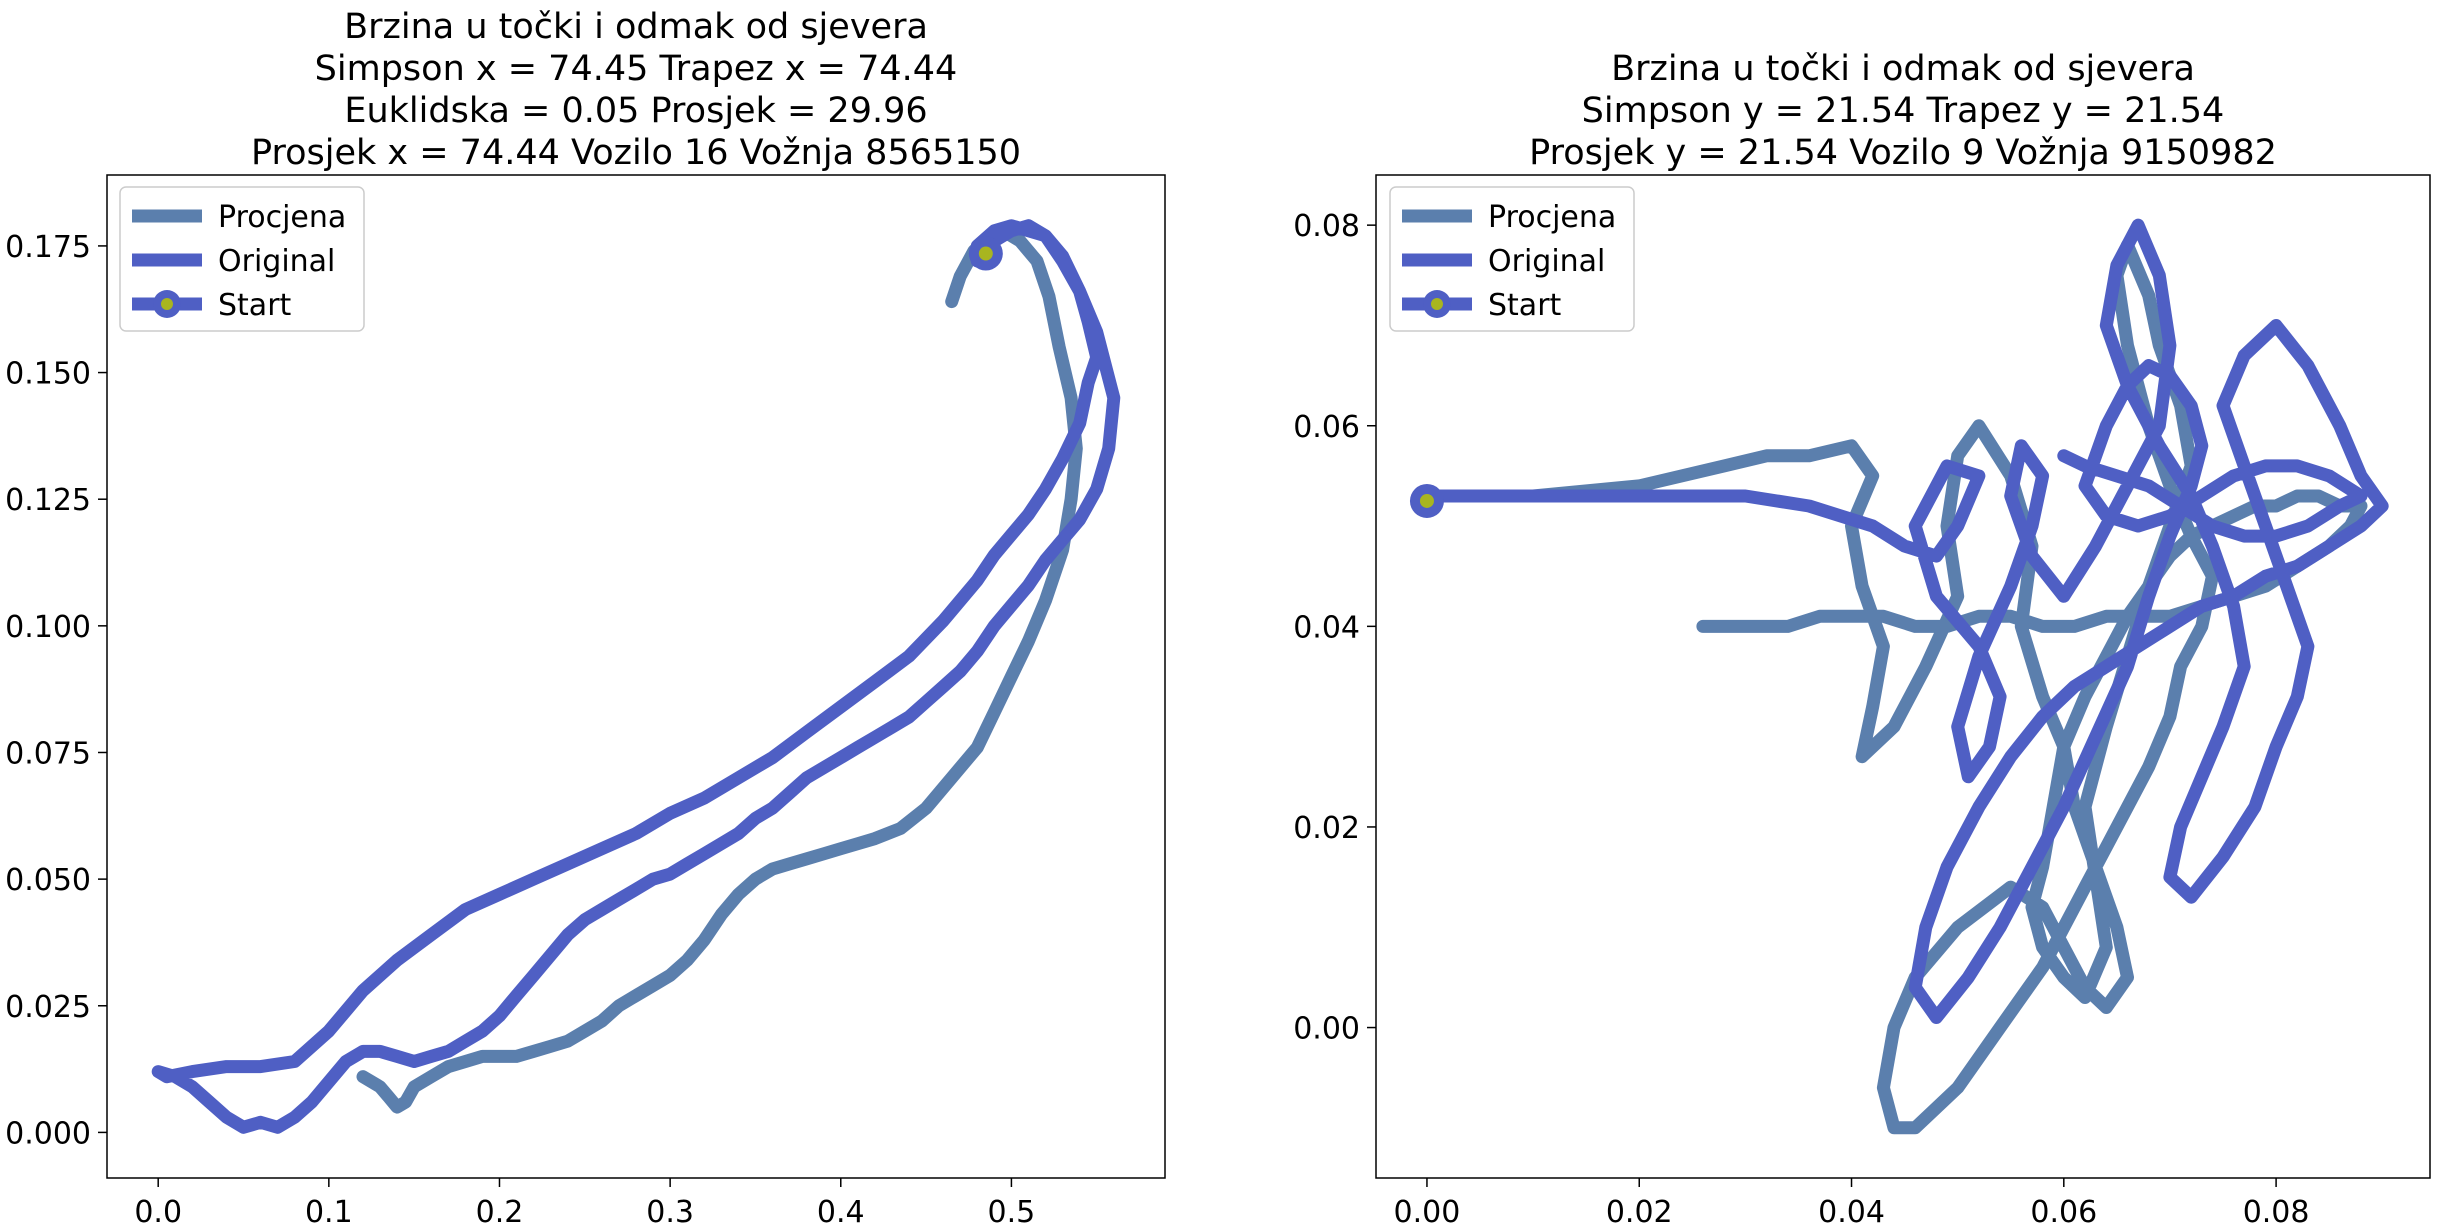 The width and height of the screenshot is (2442, 1228). What do you see at coordinates (1851, 1211) in the screenshot?
I see `right-x-tick-label: 0.04` at bounding box center [1851, 1211].